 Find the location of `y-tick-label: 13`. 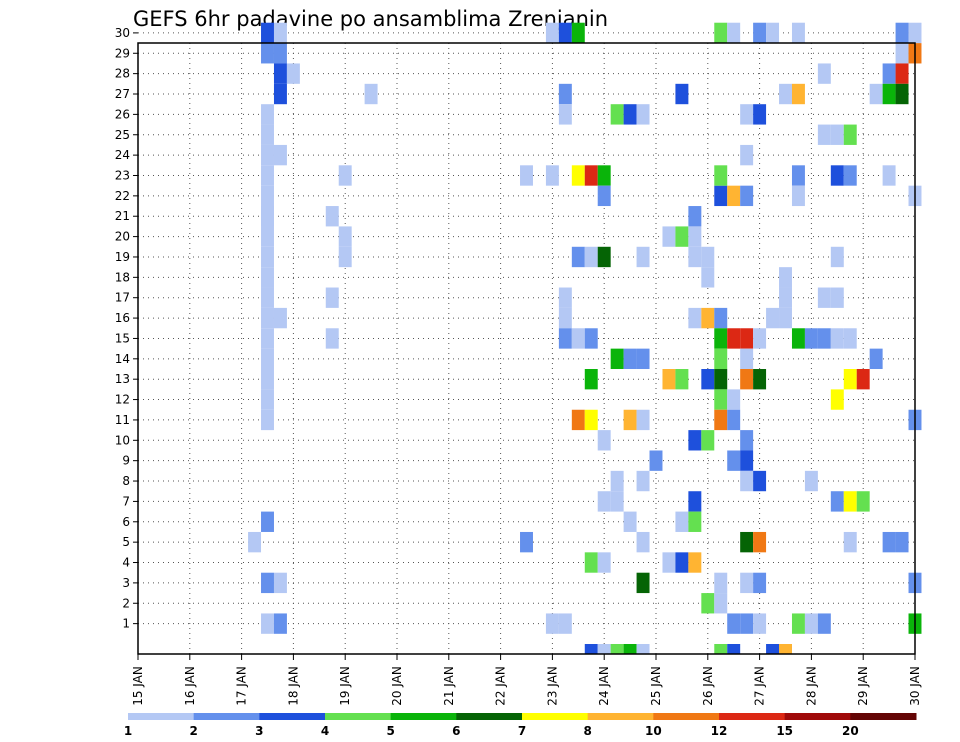

y-tick-label: 13 is located at coordinates (122, 379).